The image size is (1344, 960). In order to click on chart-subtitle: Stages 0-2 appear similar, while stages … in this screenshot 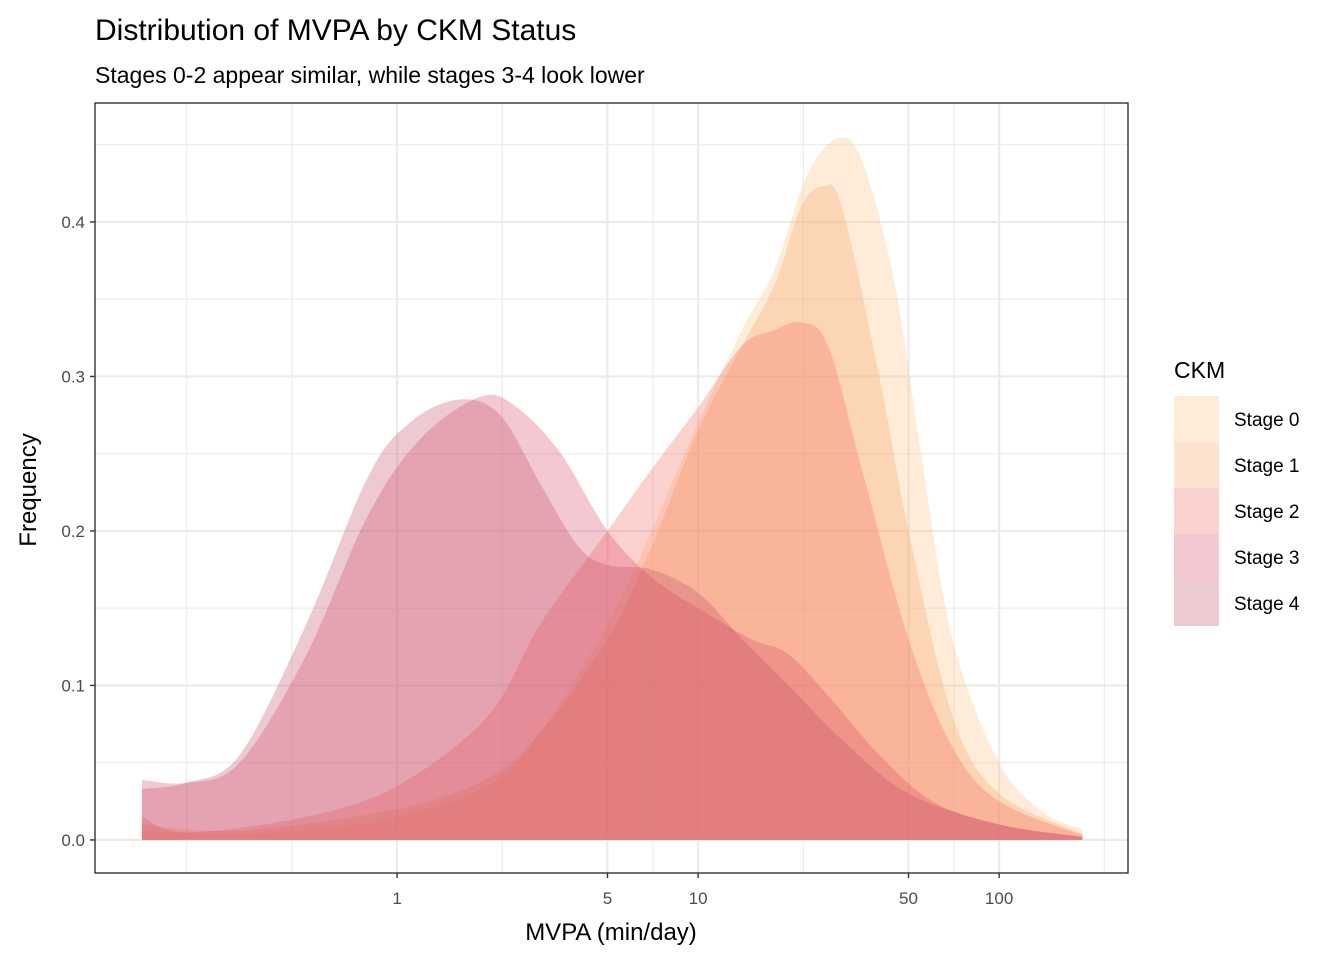, I will do `click(370, 75)`.